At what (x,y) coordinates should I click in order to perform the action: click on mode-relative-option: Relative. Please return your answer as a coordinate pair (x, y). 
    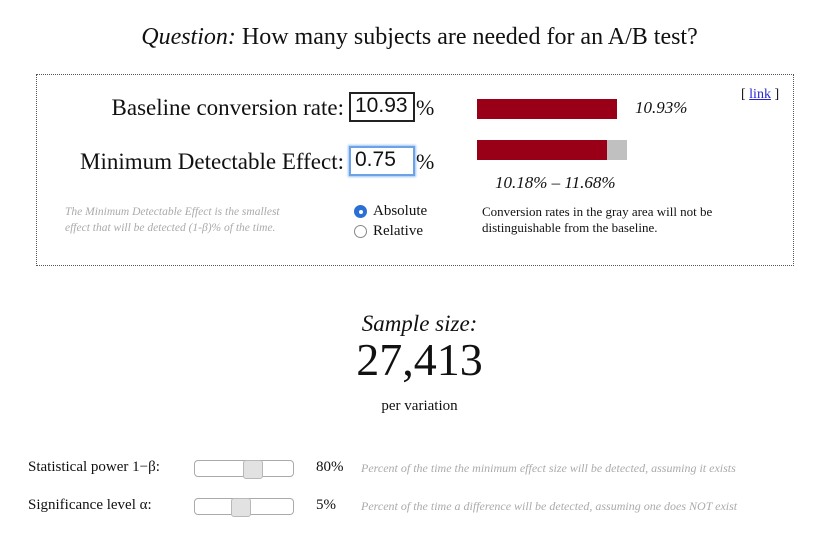
    Looking at the image, I should click on (388, 231).